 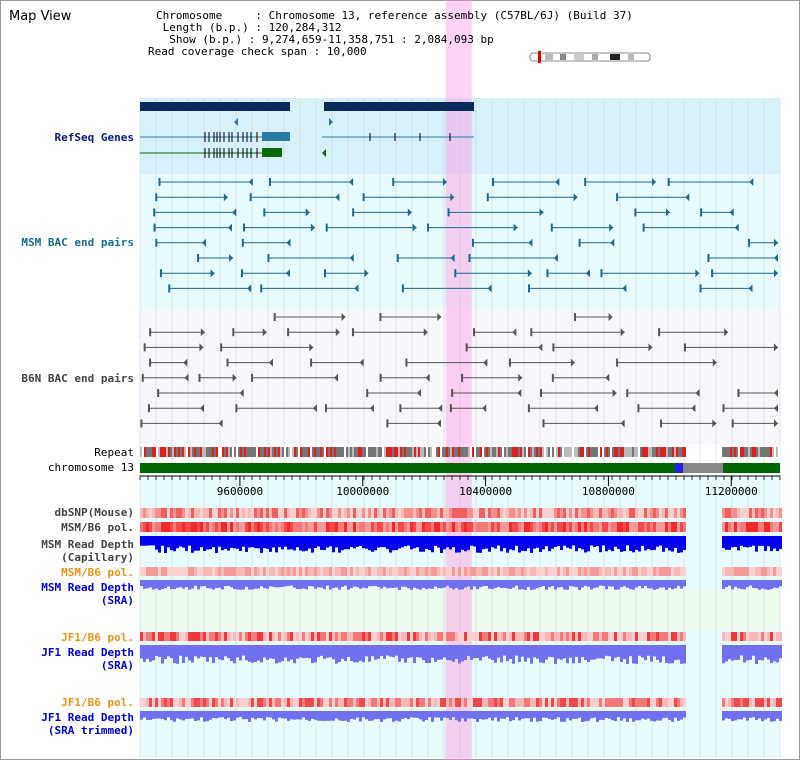 What do you see at coordinates (87, 659) in the screenshot?
I see `track-label-jf1-depth: JF1 Read Depth (SRA)` at bounding box center [87, 659].